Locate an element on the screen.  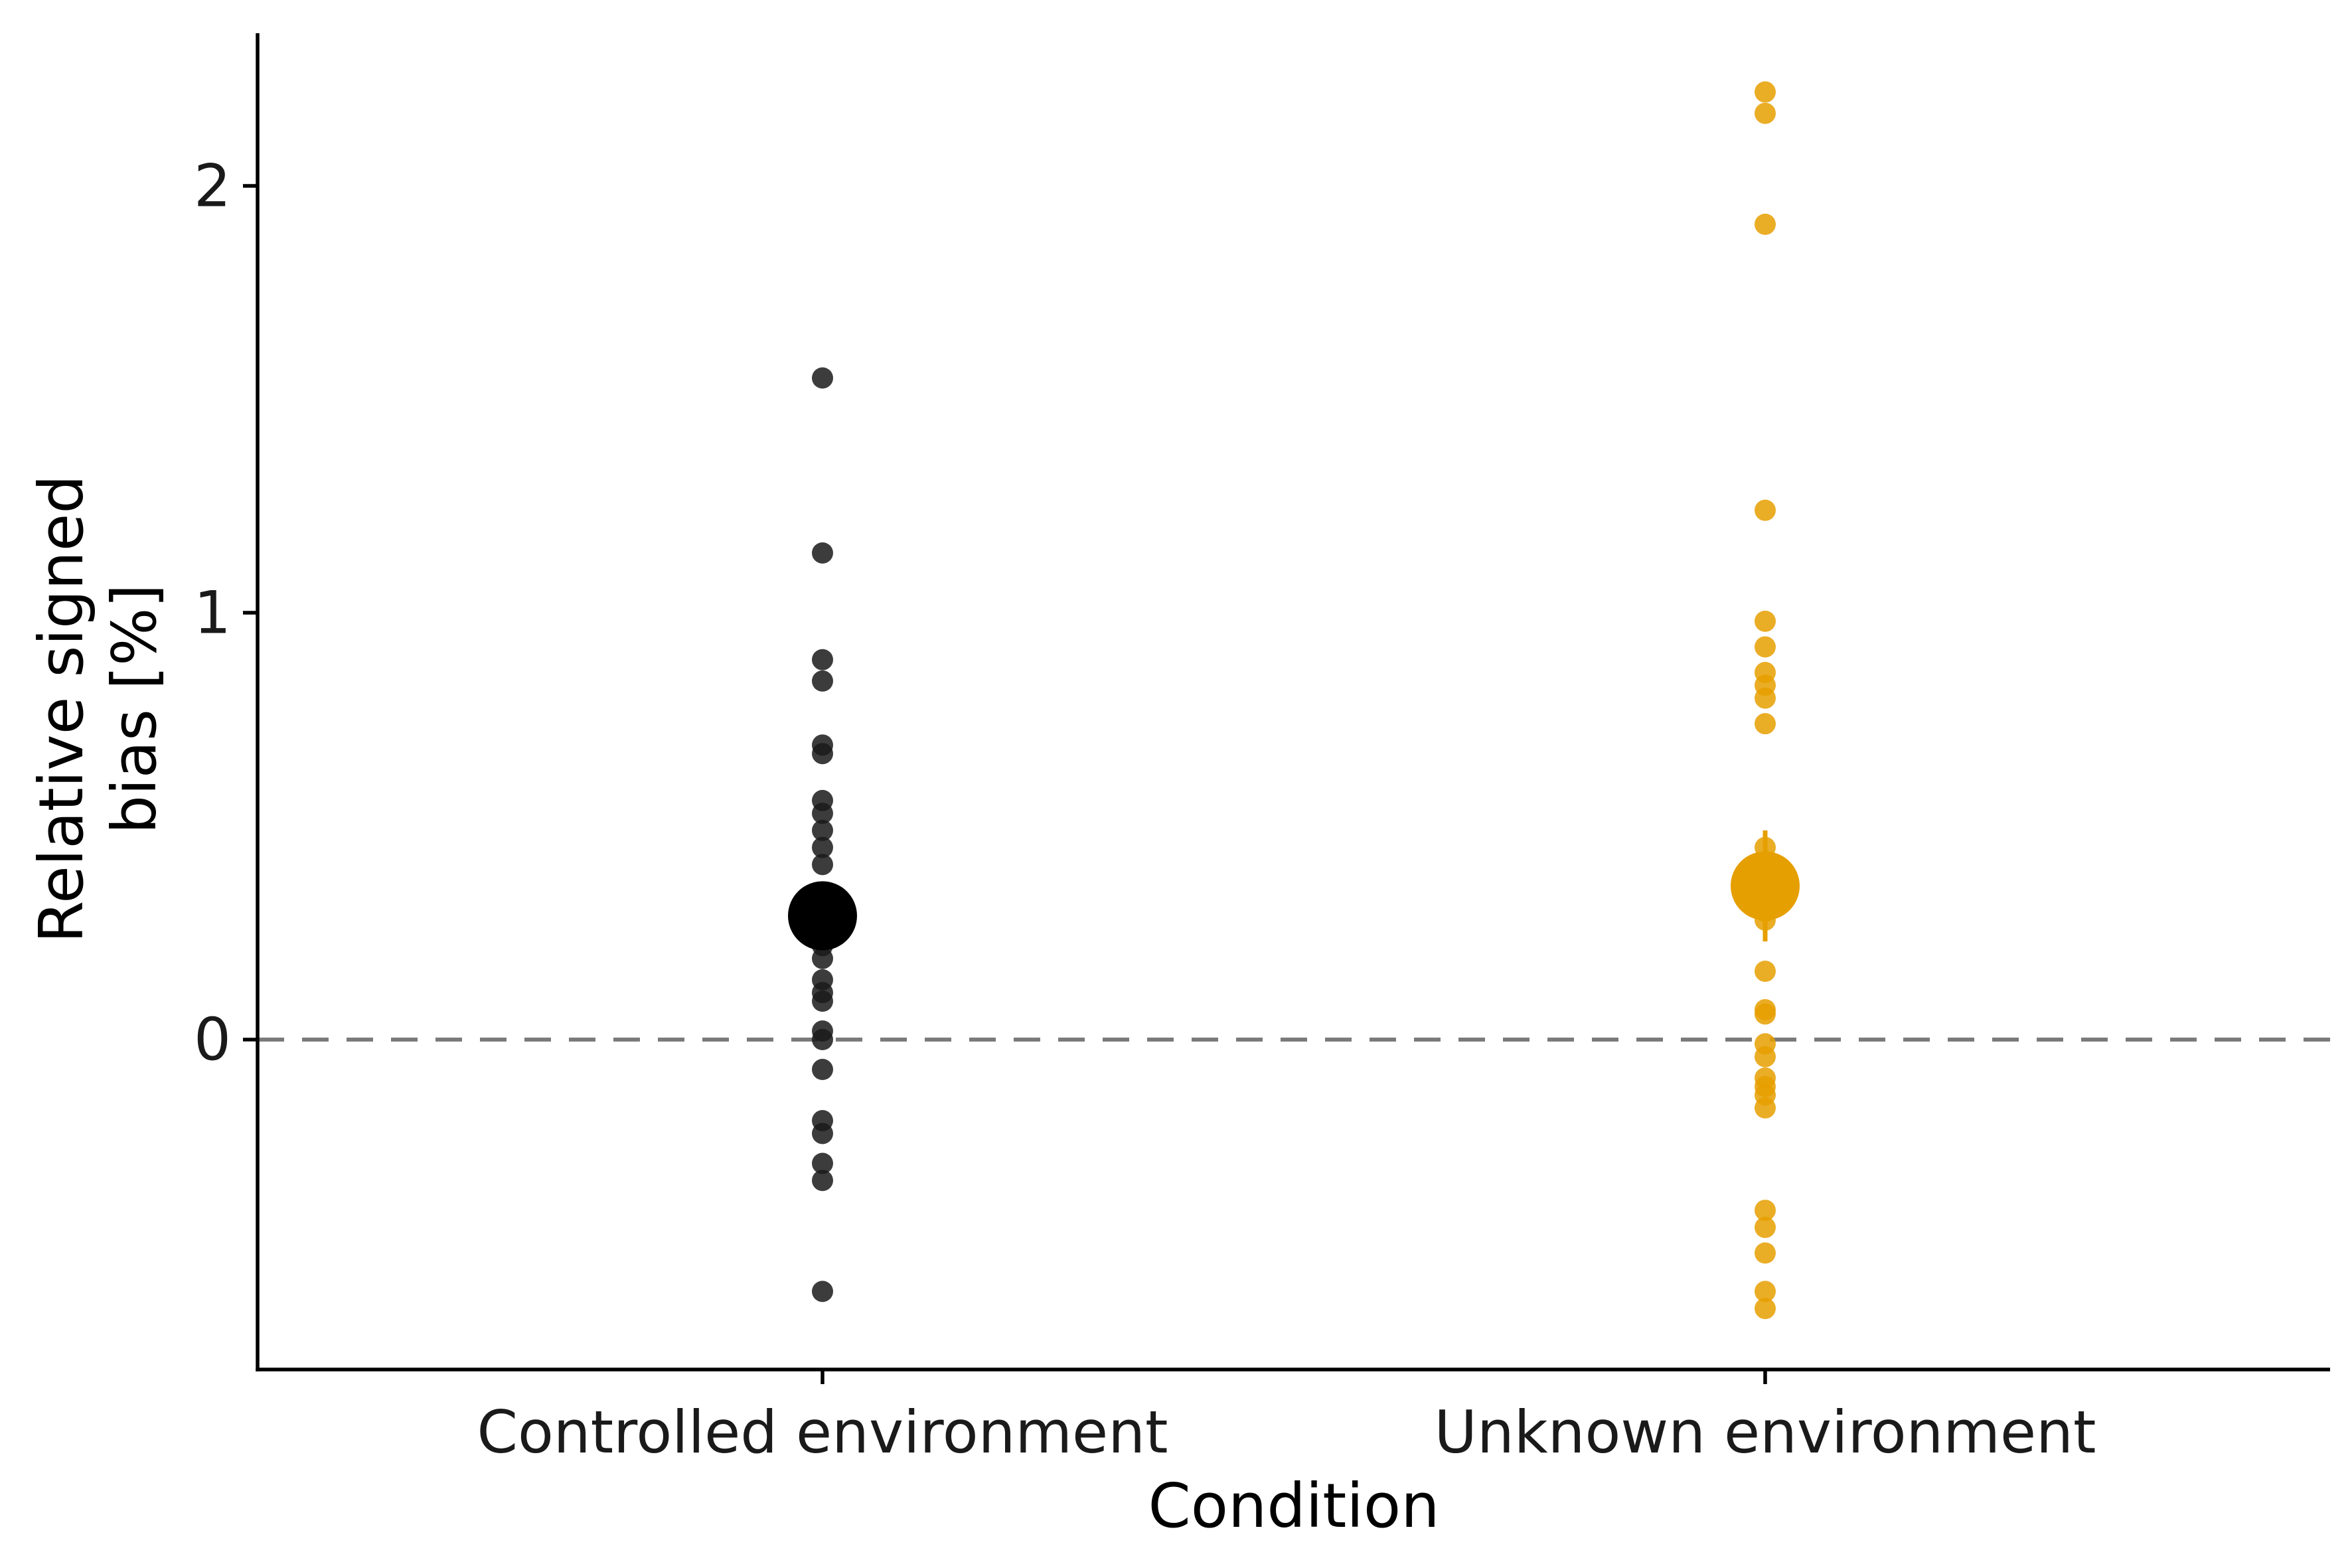
y-axis-title: Relative signedbias [%] is located at coordinates (98, 709).